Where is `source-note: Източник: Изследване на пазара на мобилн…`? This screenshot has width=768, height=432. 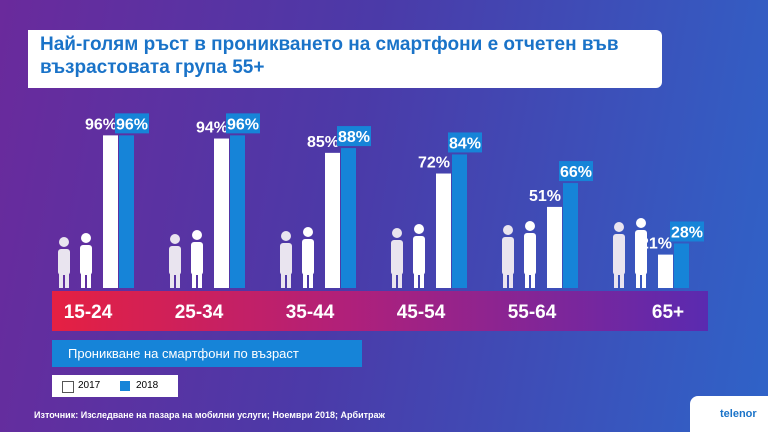 source-note: Източник: Изследване на пазара на мобилн… is located at coordinates (209, 415).